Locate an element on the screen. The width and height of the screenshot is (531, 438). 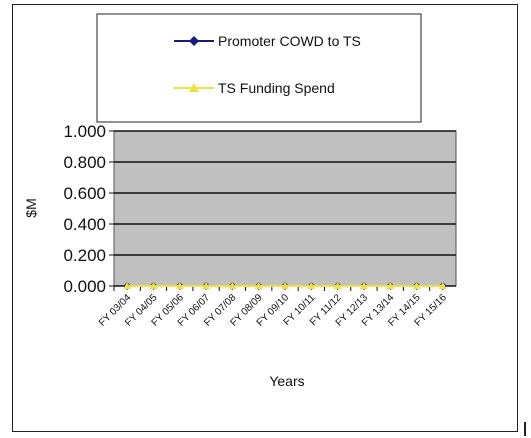
y-tick-label: 0.400 is located at coordinates (84, 224).